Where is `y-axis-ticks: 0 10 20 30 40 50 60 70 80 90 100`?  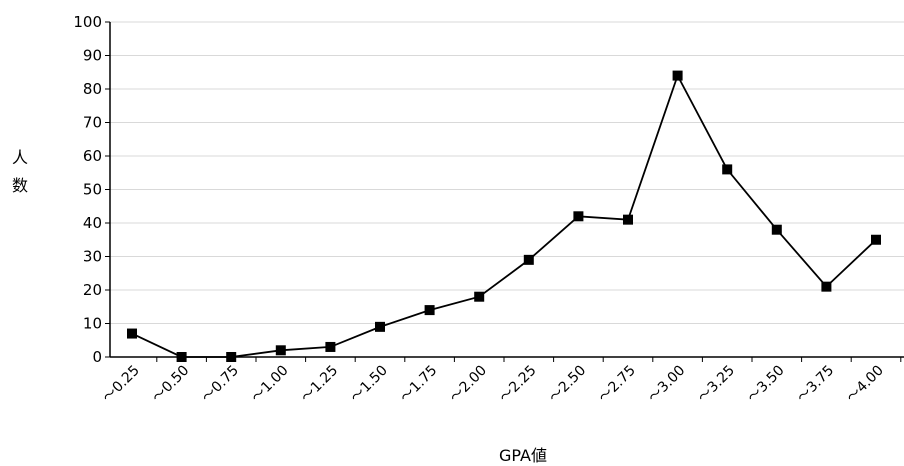 y-axis-ticks: 0 10 20 30 40 50 60 70 80 90 100 is located at coordinates (91, 189).